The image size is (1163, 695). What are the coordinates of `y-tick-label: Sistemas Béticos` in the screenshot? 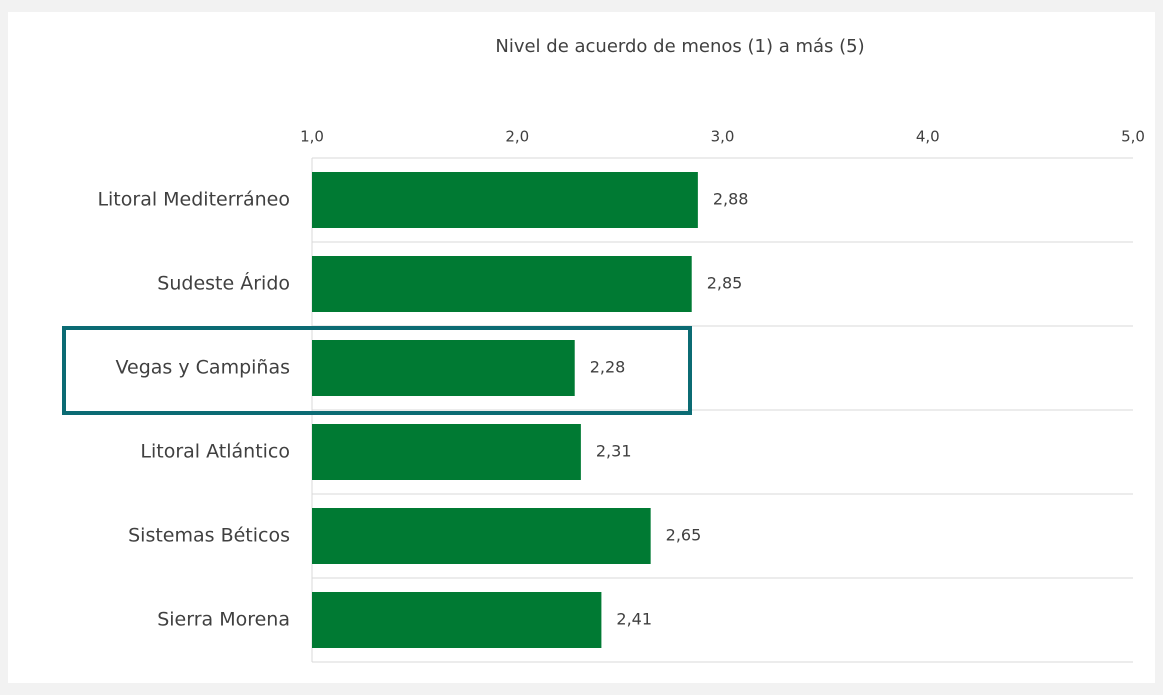 It's located at (209, 536).